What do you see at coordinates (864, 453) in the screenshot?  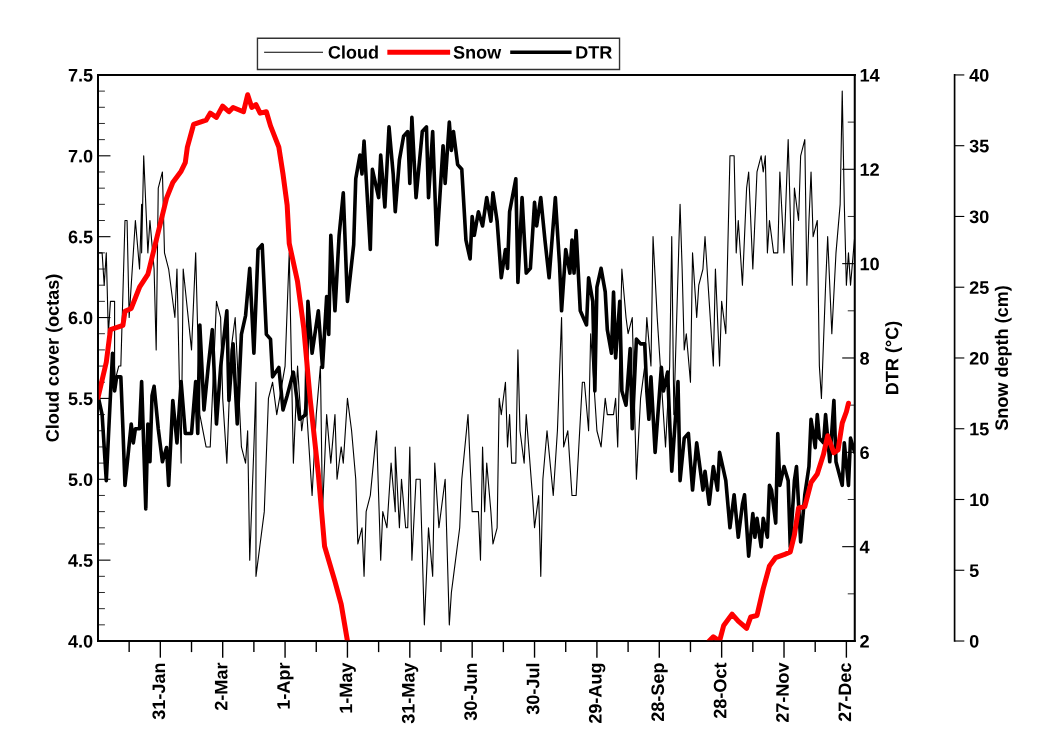 I see `y2-tick-label: 6` at bounding box center [864, 453].